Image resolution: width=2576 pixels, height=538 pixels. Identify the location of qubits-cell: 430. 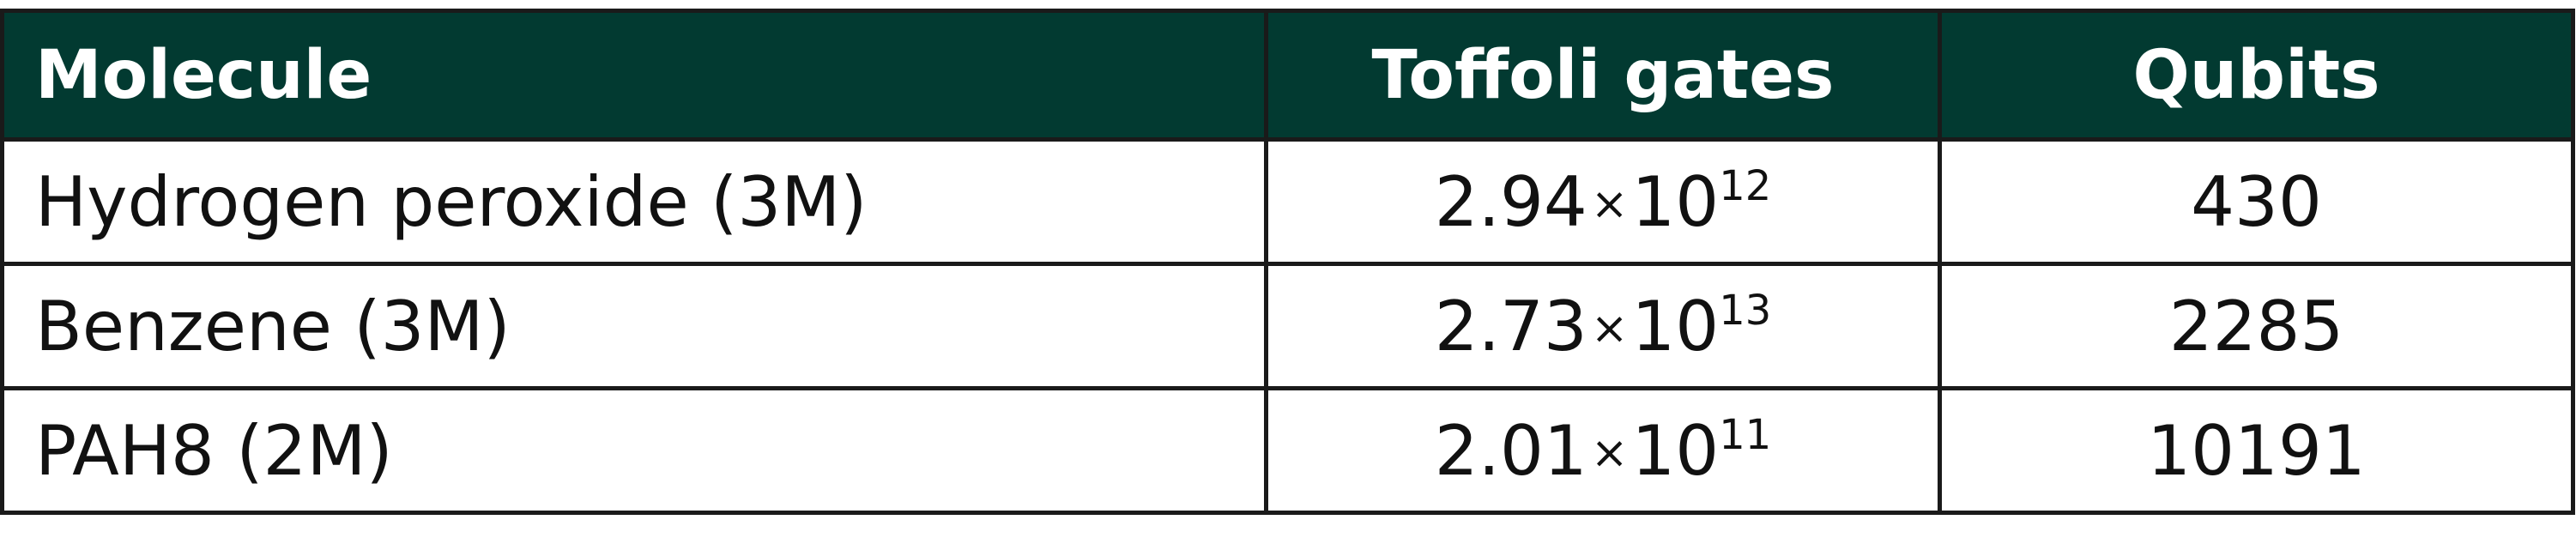
(2256, 201).